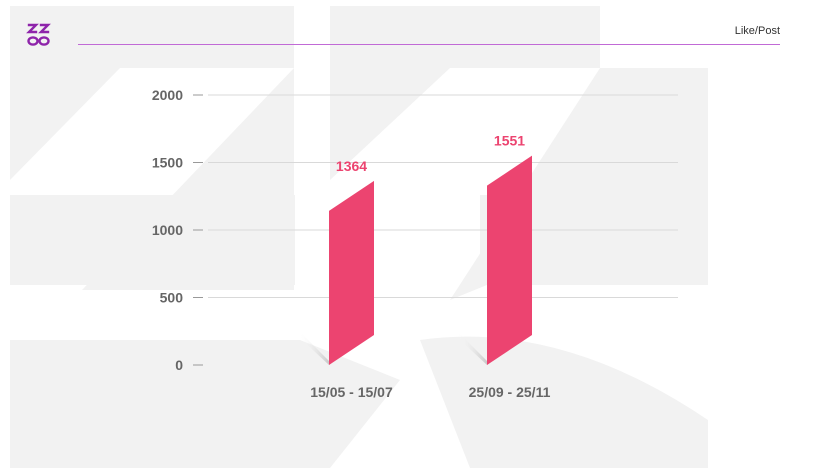 The width and height of the screenshot is (818, 468). I want to click on x-category-label: 25/09 - 25/11, so click(510, 392).